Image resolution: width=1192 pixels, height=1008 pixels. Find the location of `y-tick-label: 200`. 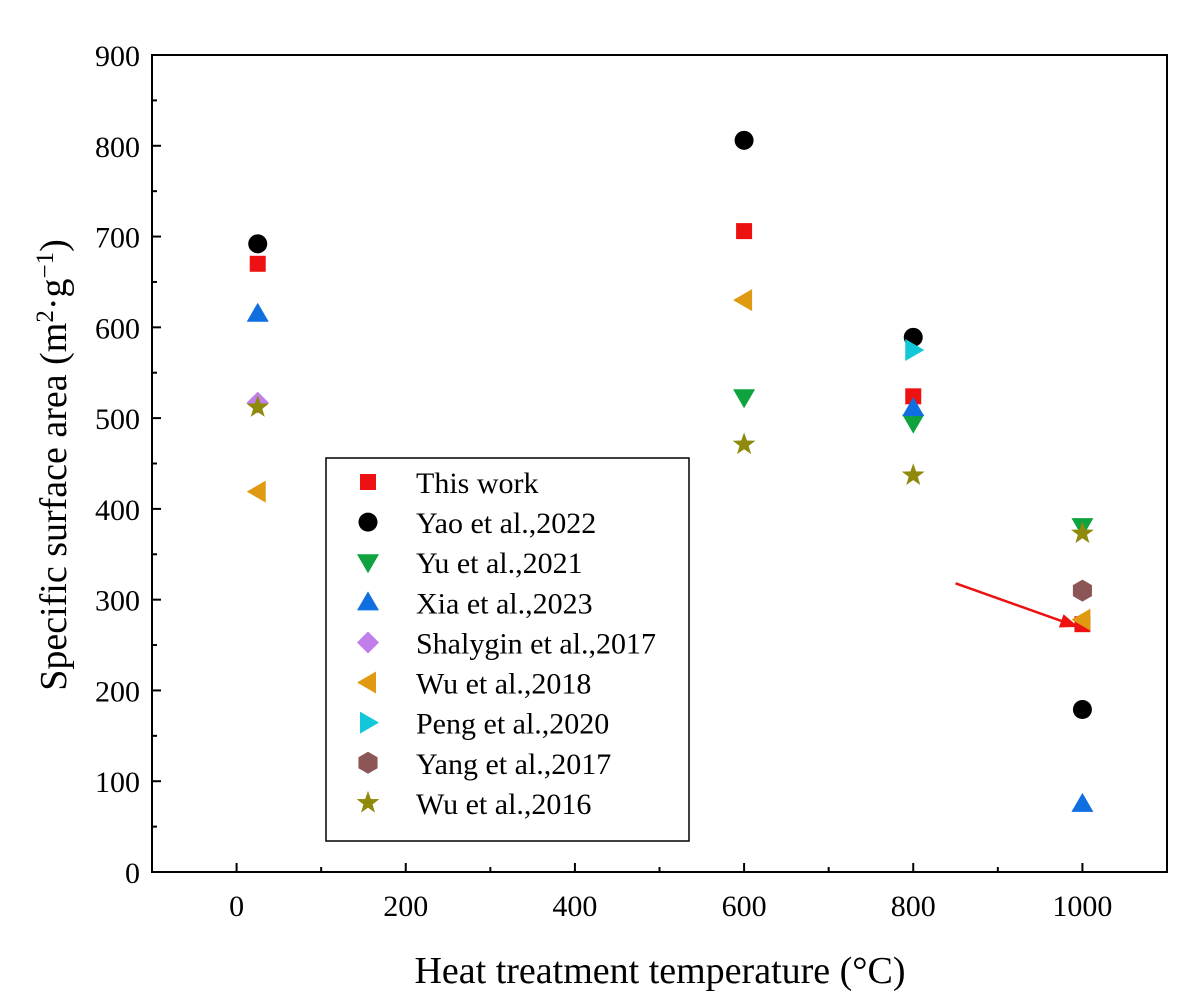

y-tick-label: 200 is located at coordinates (117, 691).